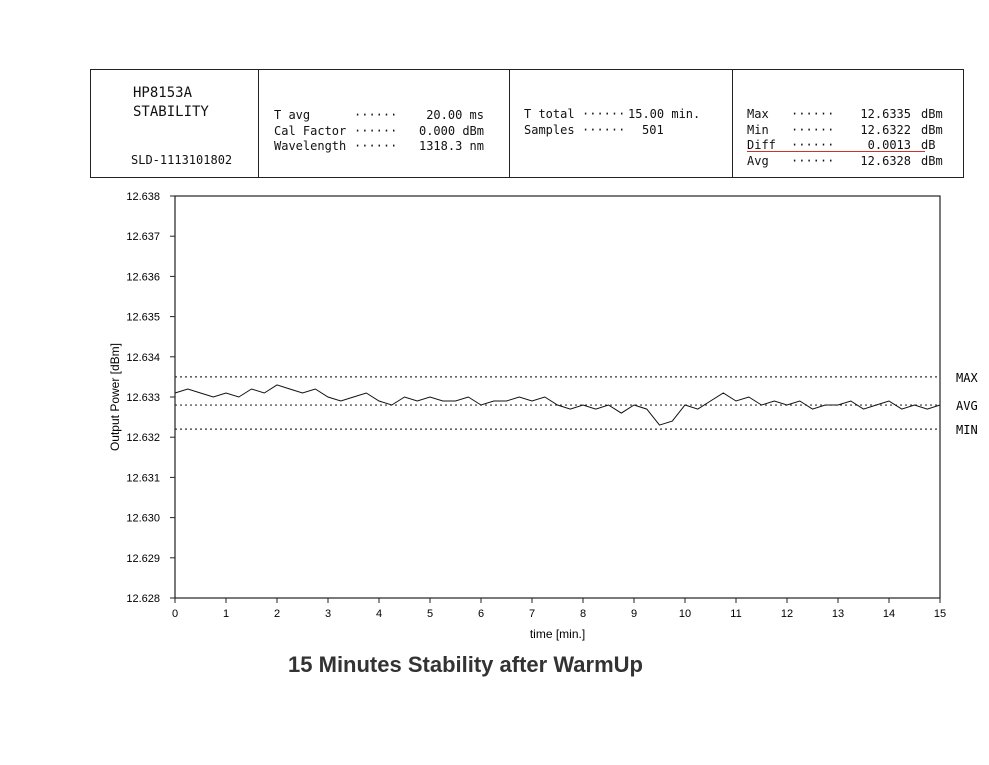 This screenshot has width=989, height=765. I want to click on ref-label-max: MAX, so click(967, 378).